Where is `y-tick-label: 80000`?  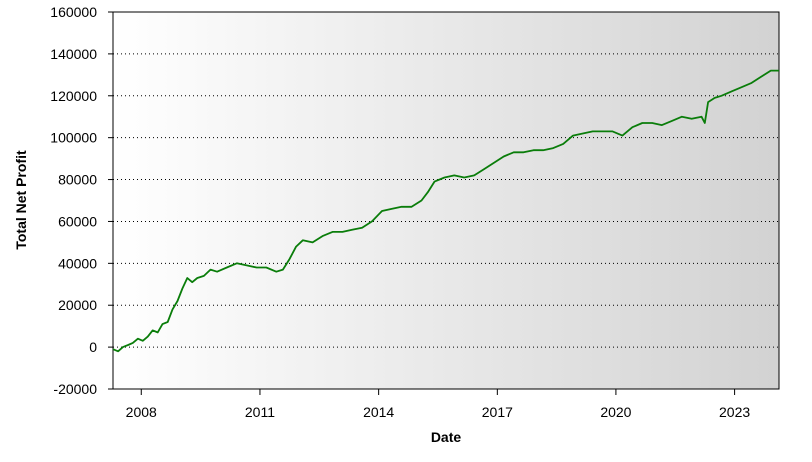 y-tick-label: 80000 is located at coordinates (77, 180).